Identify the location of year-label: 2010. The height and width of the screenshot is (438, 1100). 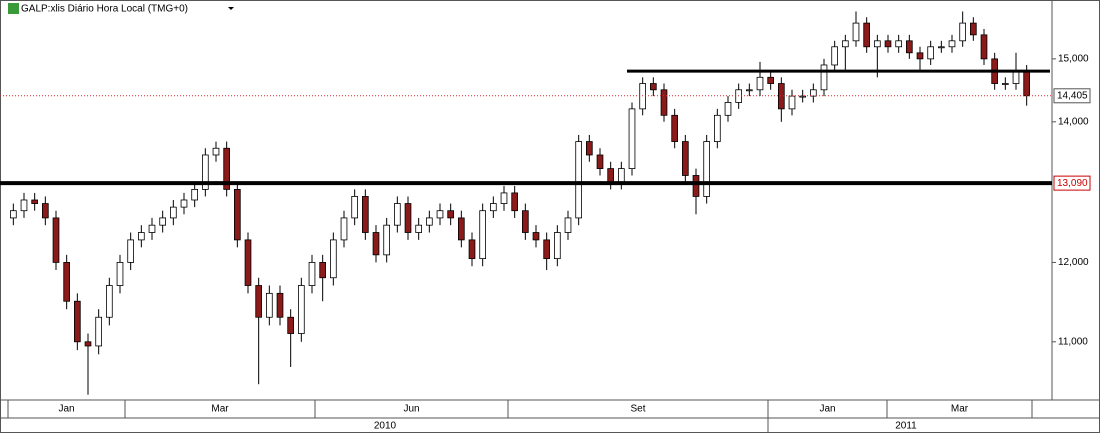
(385, 426).